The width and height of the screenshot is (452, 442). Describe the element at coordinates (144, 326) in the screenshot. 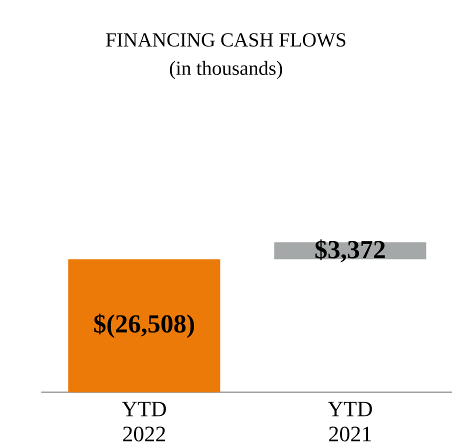

I see `data-label: $(26,508)` at that location.